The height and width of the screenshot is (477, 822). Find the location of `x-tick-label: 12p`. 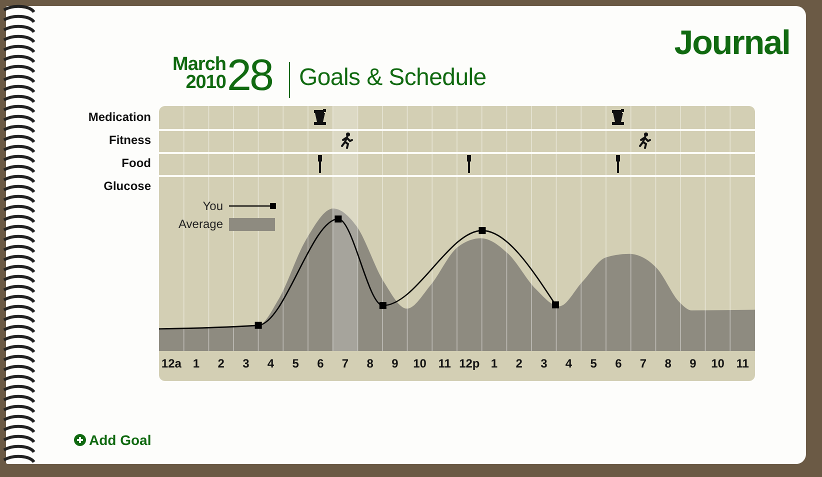

x-tick-label: 12p is located at coordinates (469, 363).